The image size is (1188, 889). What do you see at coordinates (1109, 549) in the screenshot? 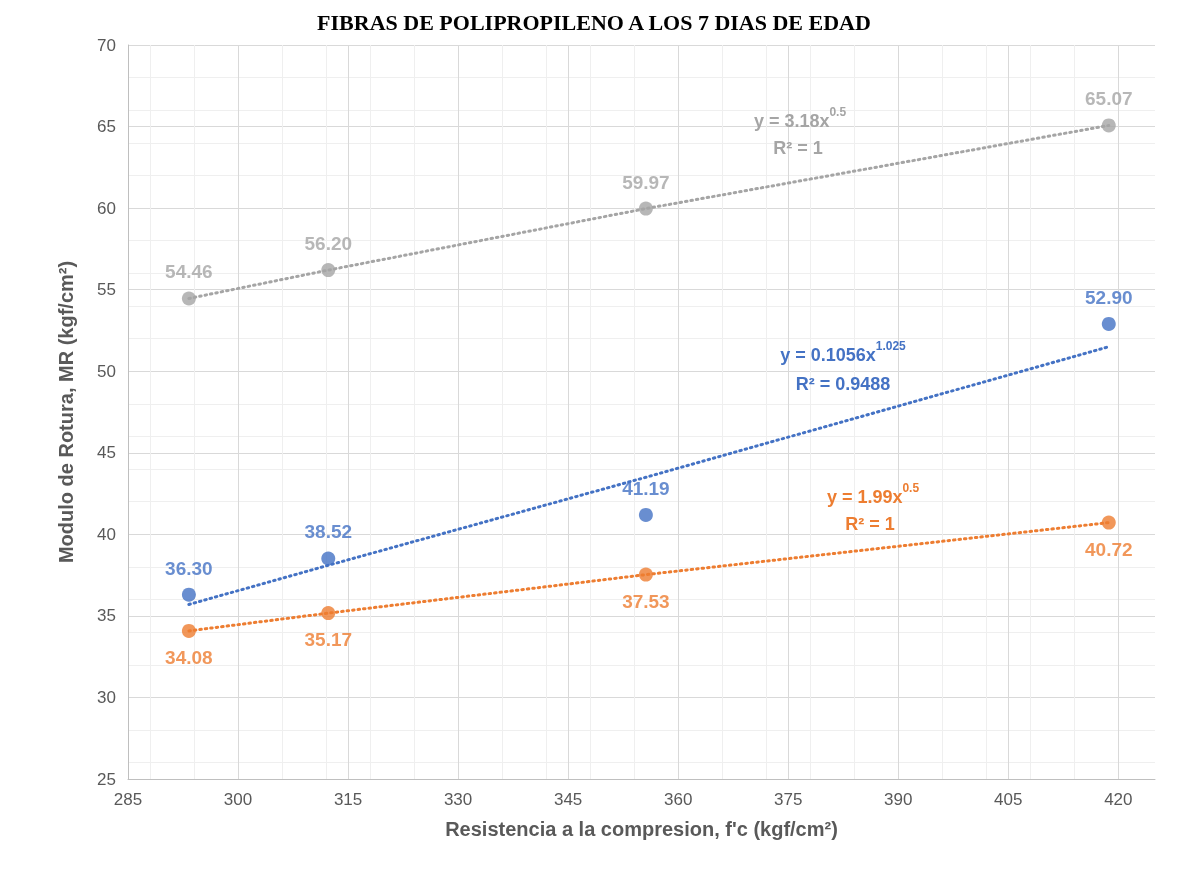
I see `data-label: 40.72` at bounding box center [1109, 549].